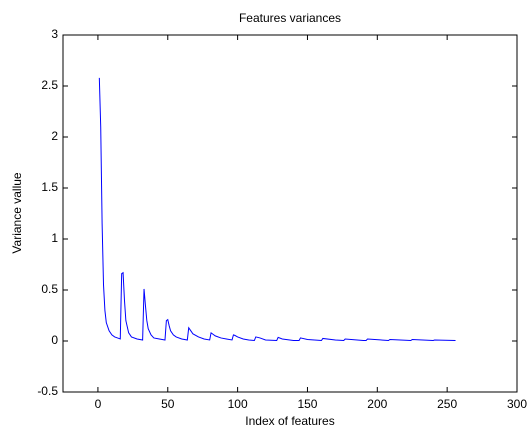 This screenshot has height=431, width=531. Describe the element at coordinates (54, 34) in the screenshot. I see `y-tick-label: 3` at that location.